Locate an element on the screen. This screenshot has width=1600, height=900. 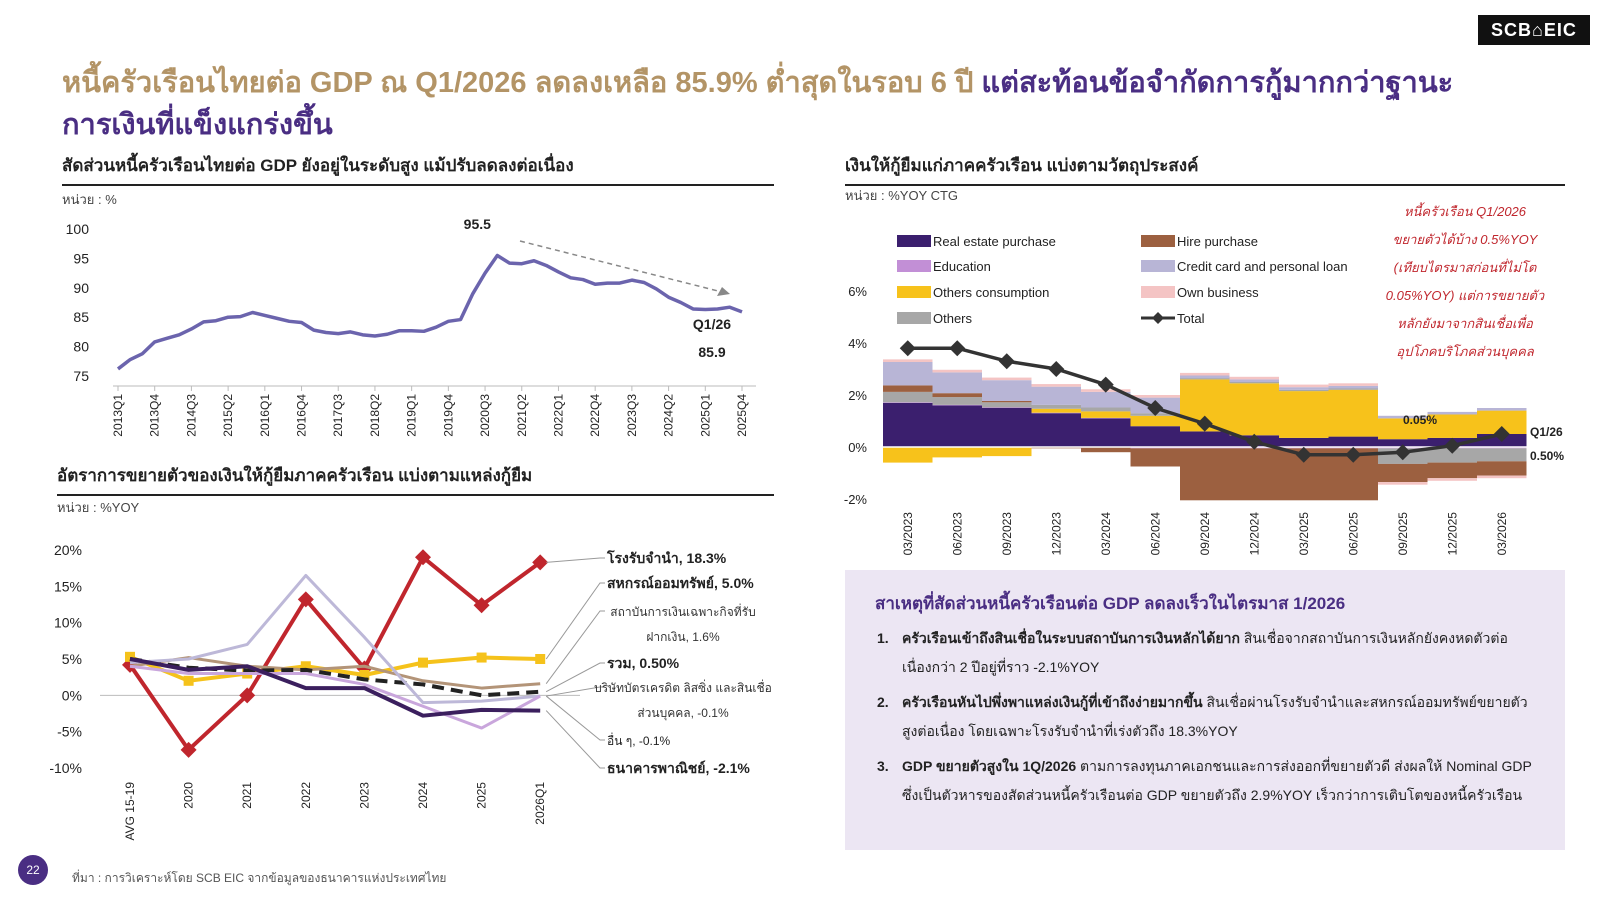
x-tick-label: 06/2025 is located at coordinates (1353, 534).